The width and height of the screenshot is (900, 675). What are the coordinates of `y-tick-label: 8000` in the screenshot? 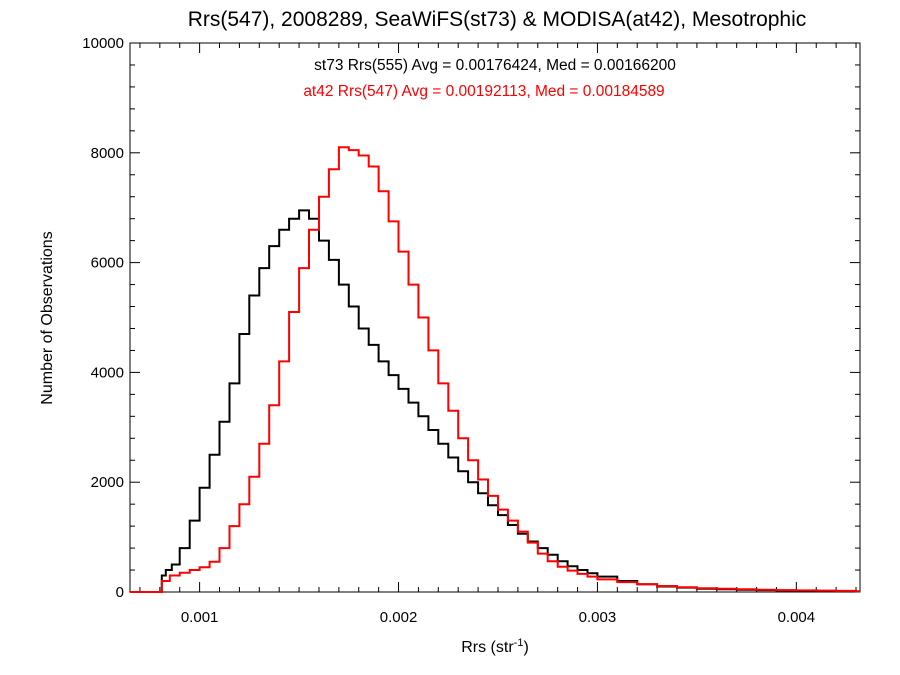 It's located at (107, 153).